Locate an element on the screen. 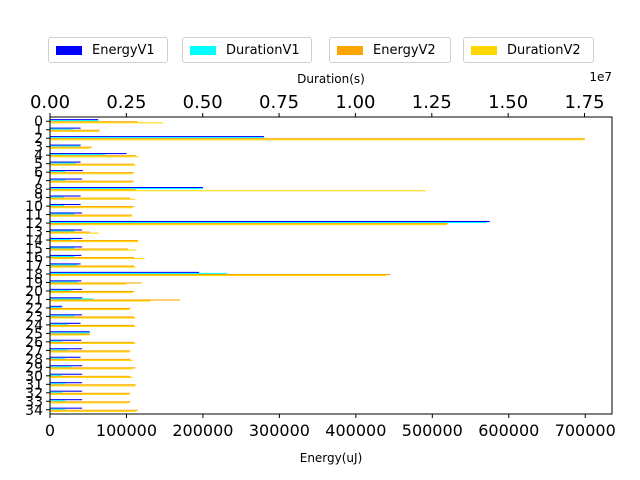  y-tick-label: 22 is located at coordinates (34, 309).